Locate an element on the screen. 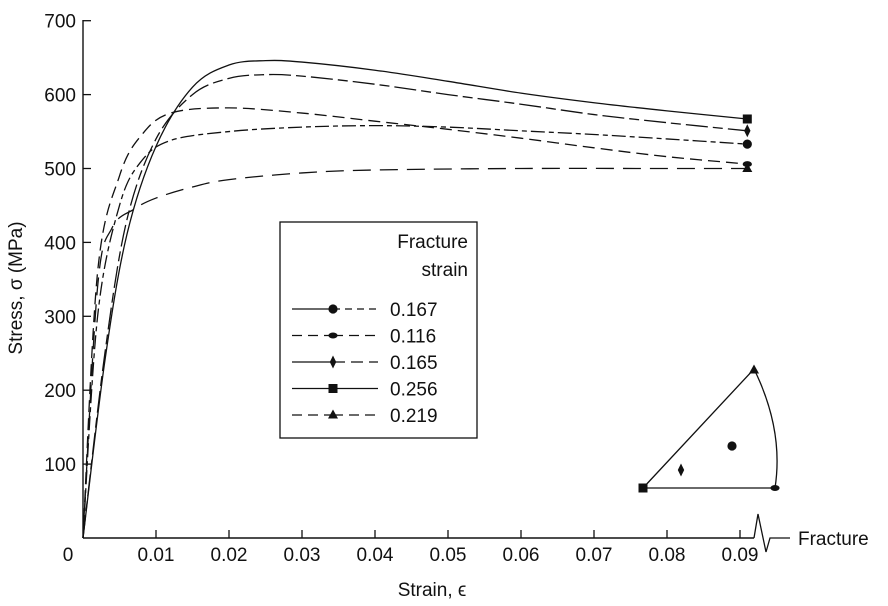  legend-label: 0.256 is located at coordinates (414, 390).